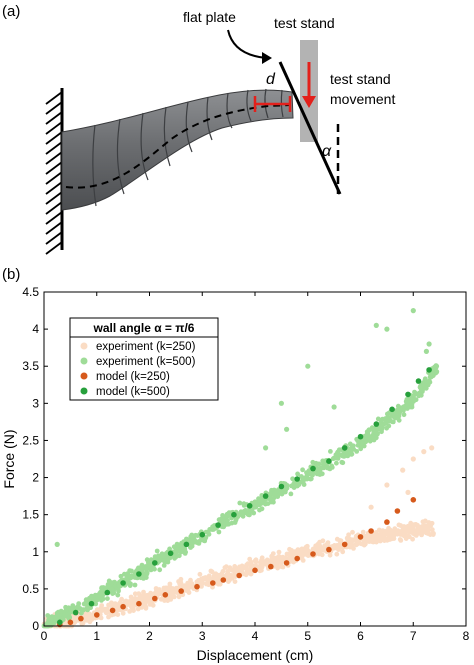  I want to click on legend-entry: experiment (k=500), so click(146, 362).